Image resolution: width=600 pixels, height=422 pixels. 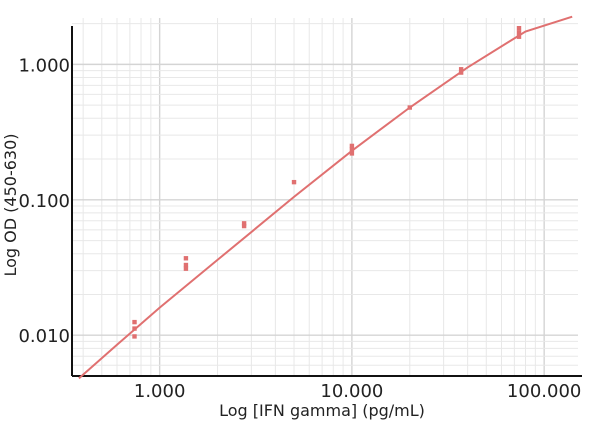 What do you see at coordinates (160, 391) in the screenshot?
I see `x-tick-label: 1.000` at bounding box center [160, 391].